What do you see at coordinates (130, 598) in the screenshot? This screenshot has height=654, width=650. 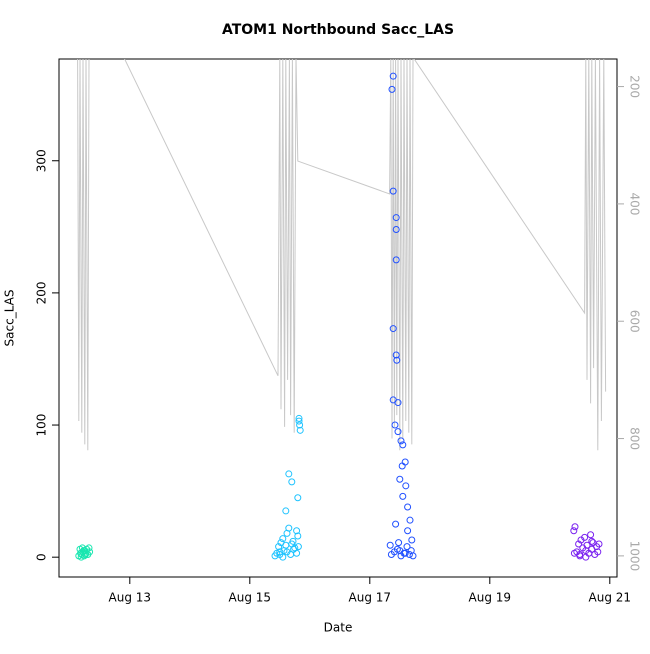 I see `x-tick-label: Aug 13` at bounding box center [130, 598].